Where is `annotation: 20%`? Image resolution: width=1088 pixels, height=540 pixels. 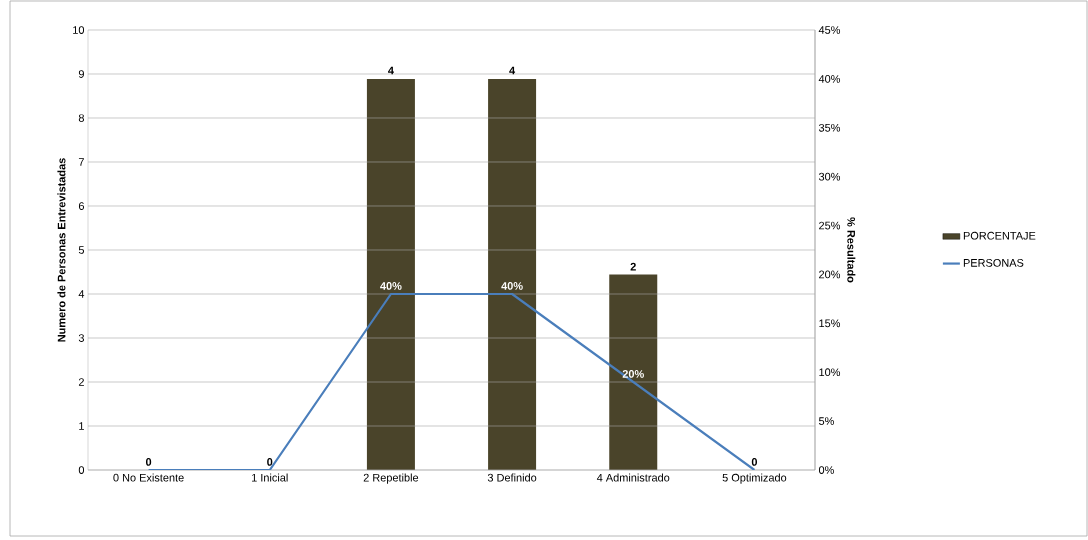 annotation: 20% is located at coordinates (633, 374).